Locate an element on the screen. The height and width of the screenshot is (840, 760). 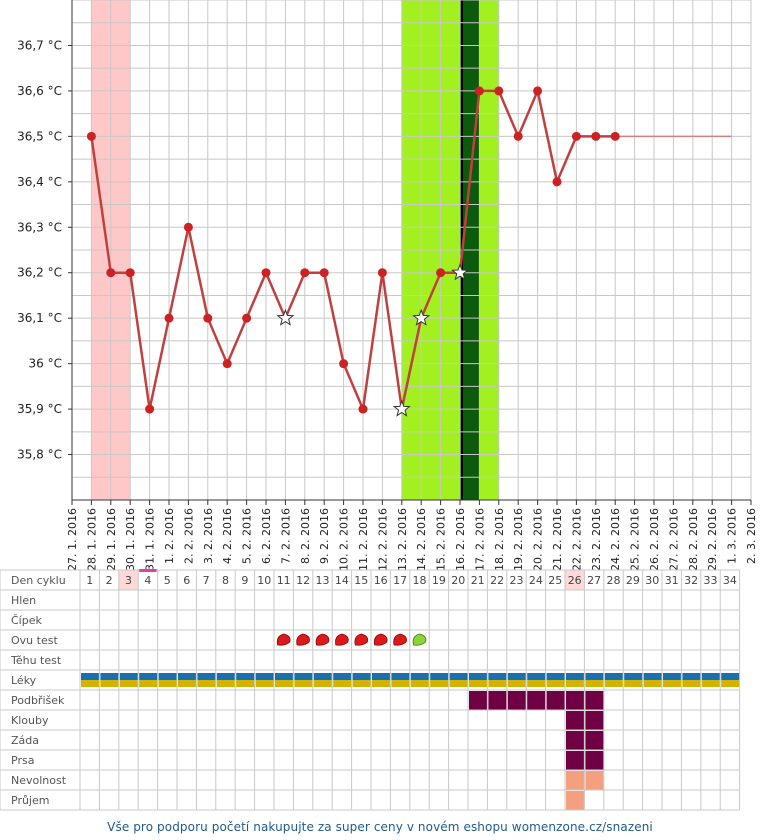
row-label: Hlen is located at coordinates (23, 600).